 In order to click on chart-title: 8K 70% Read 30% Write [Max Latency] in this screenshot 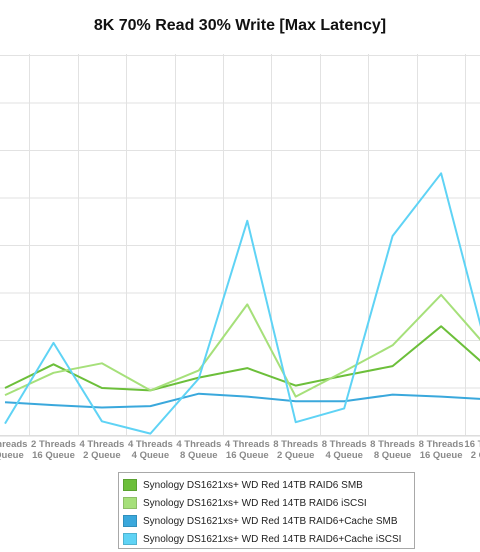, I will do `click(240, 25)`.